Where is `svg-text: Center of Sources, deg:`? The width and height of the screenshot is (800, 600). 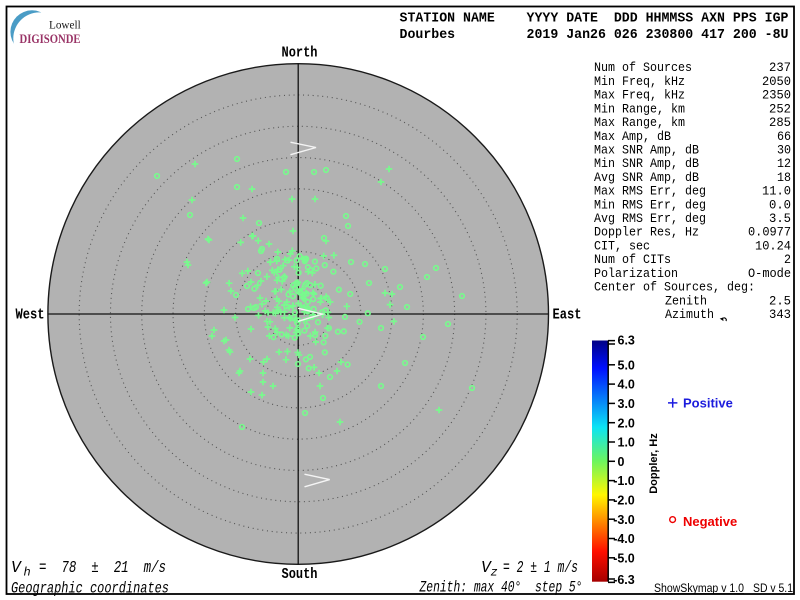
svg-text: Center of Sources, deg: is located at coordinates (674, 287).